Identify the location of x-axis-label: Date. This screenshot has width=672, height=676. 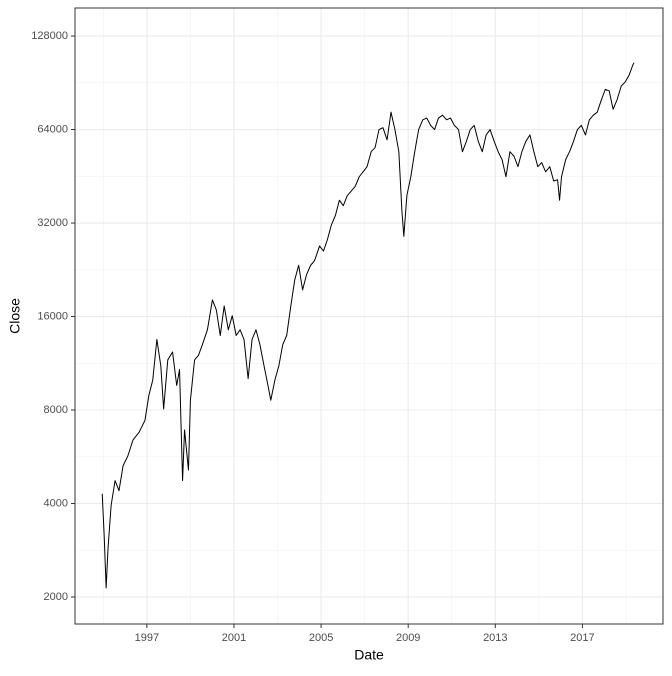
(369, 655).